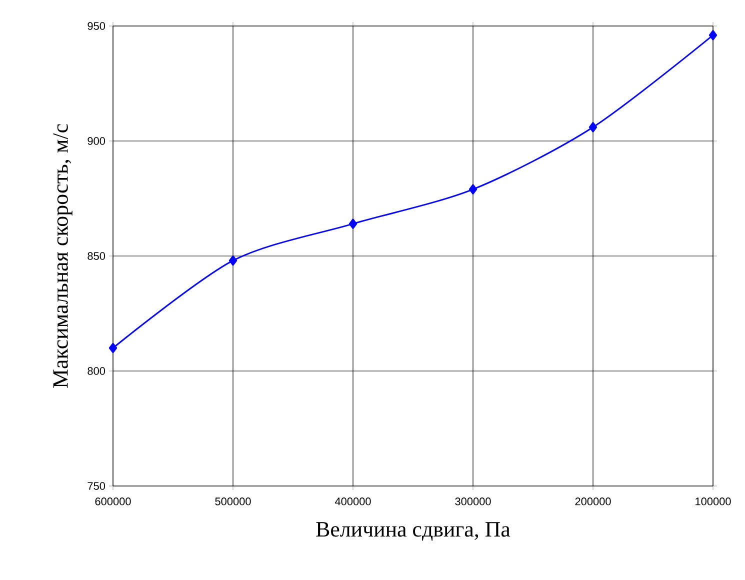  I want to click on x-tick-label: 200000, so click(593, 502).